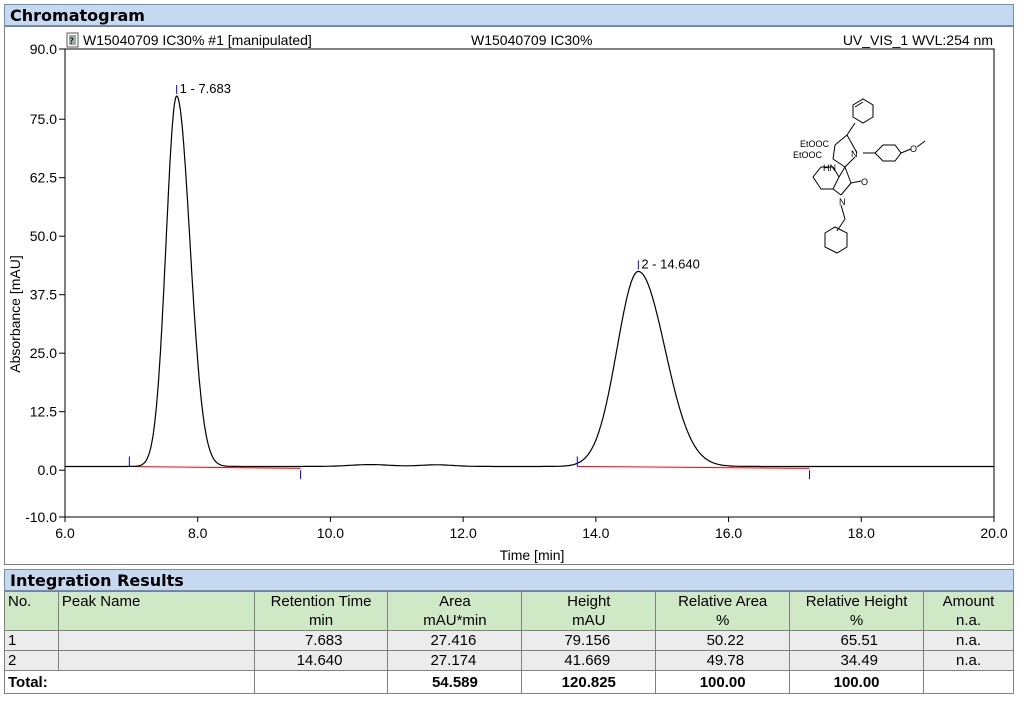 This screenshot has width=1024, height=714. What do you see at coordinates (43, 236) in the screenshot?
I see `y-tick-label: 50.0` at bounding box center [43, 236].